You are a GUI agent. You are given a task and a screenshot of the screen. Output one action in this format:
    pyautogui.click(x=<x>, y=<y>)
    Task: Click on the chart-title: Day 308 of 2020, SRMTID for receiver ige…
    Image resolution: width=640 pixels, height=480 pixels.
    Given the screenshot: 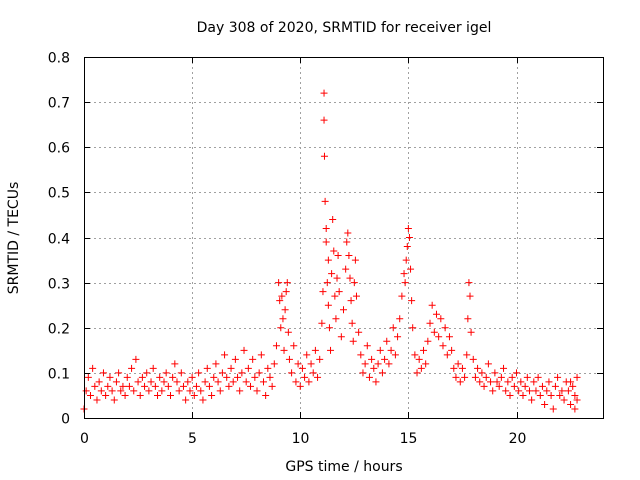 What is the action you would take?
    pyautogui.click(x=344, y=28)
    